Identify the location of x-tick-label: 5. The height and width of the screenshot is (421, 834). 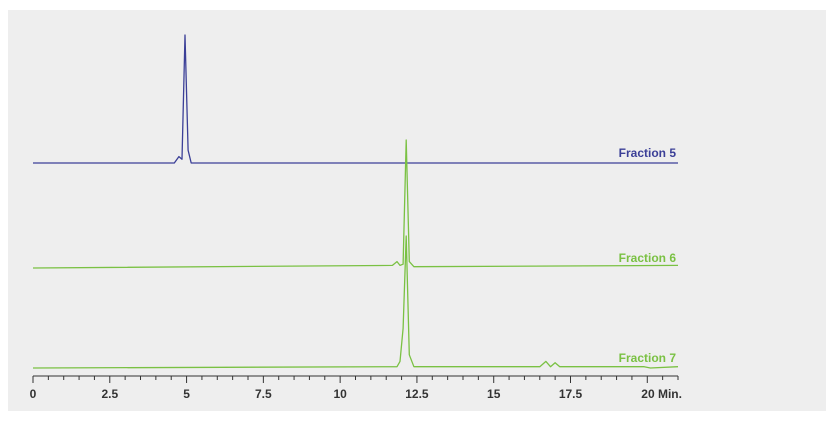
(186, 394).